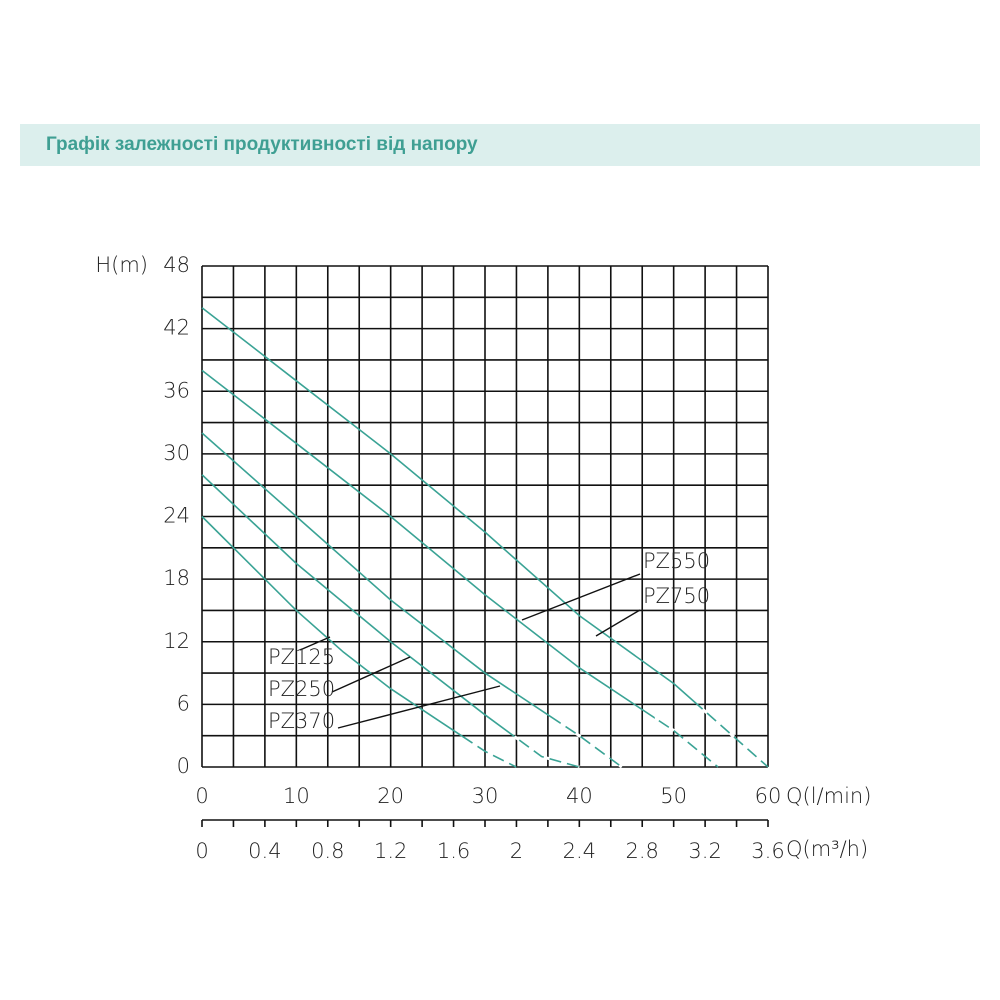 This screenshot has width=1000, height=1000. Describe the element at coordinates (390, 796) in the screenshot. I see `x-tick-label: 20` at that location.